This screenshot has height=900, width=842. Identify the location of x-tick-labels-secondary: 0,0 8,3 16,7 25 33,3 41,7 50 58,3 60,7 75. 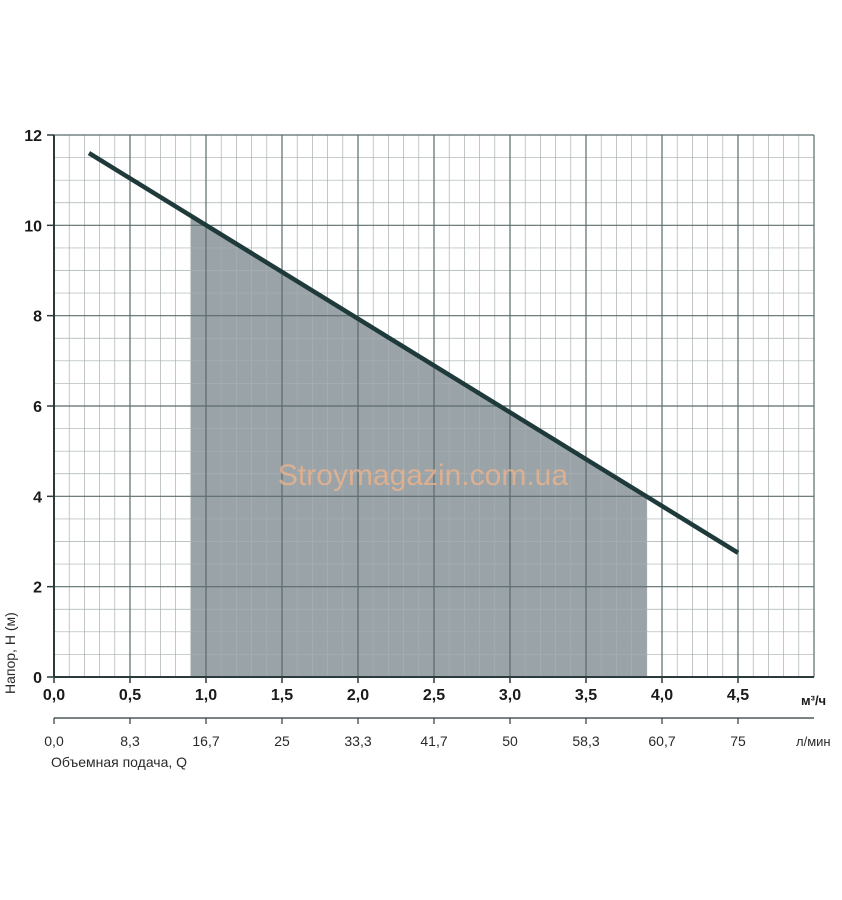
(395, 741).